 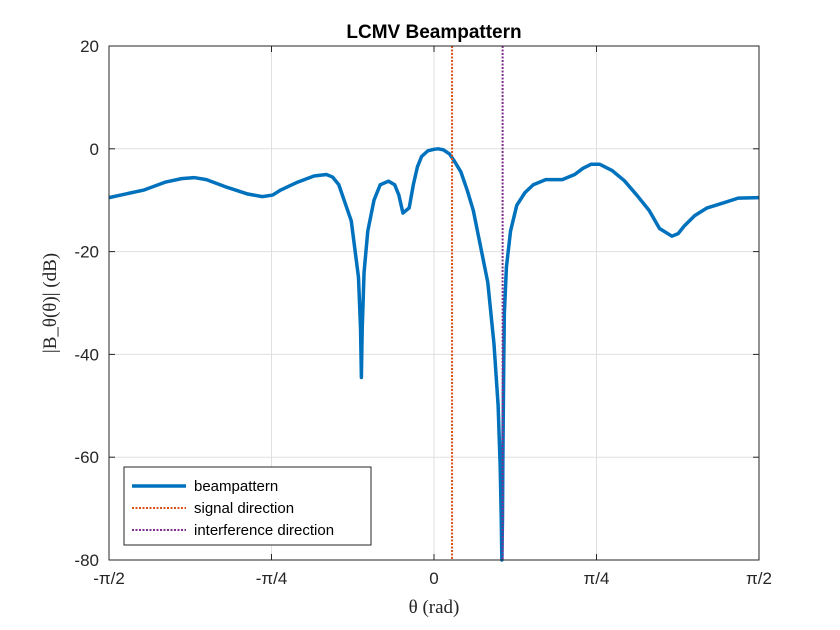 I want to click on y-tick-label: -40, so click(x=86, y=354).